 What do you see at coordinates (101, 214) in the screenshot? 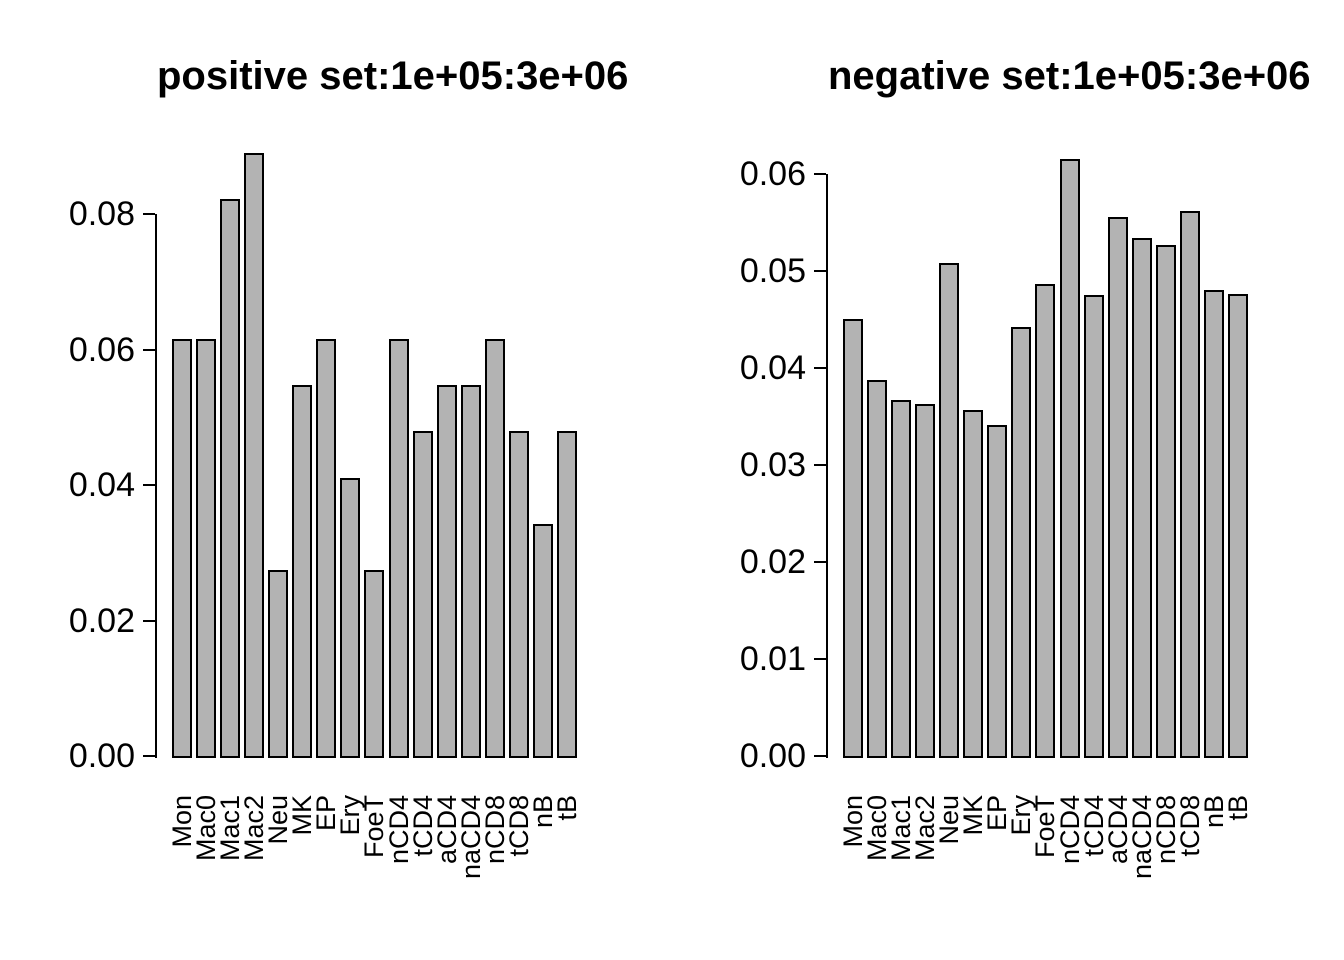
I see `y-tick-label: 0.08` at bounding box center [101, 214].